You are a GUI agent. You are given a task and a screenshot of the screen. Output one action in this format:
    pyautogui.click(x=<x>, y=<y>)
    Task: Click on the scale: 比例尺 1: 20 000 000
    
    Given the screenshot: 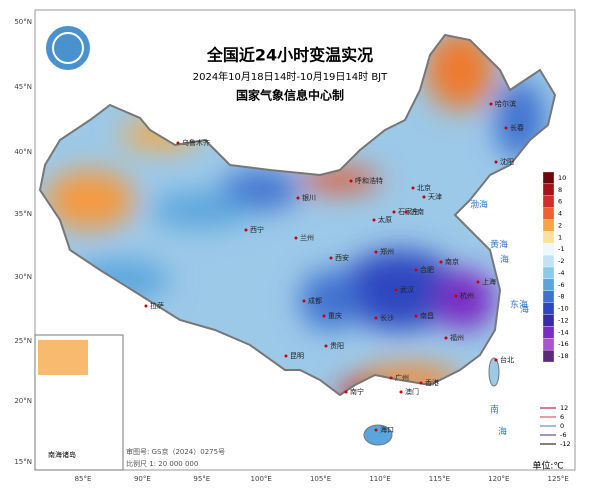 What is the action you would take?
    pyautogui.click(x=162, y=463)
    